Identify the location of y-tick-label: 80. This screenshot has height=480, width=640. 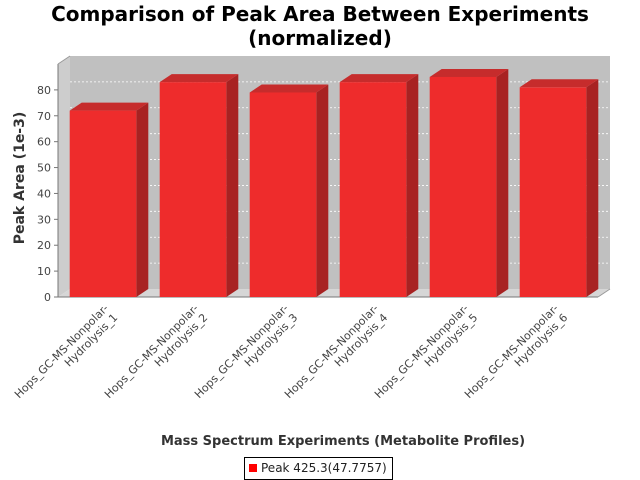
(44, 90).